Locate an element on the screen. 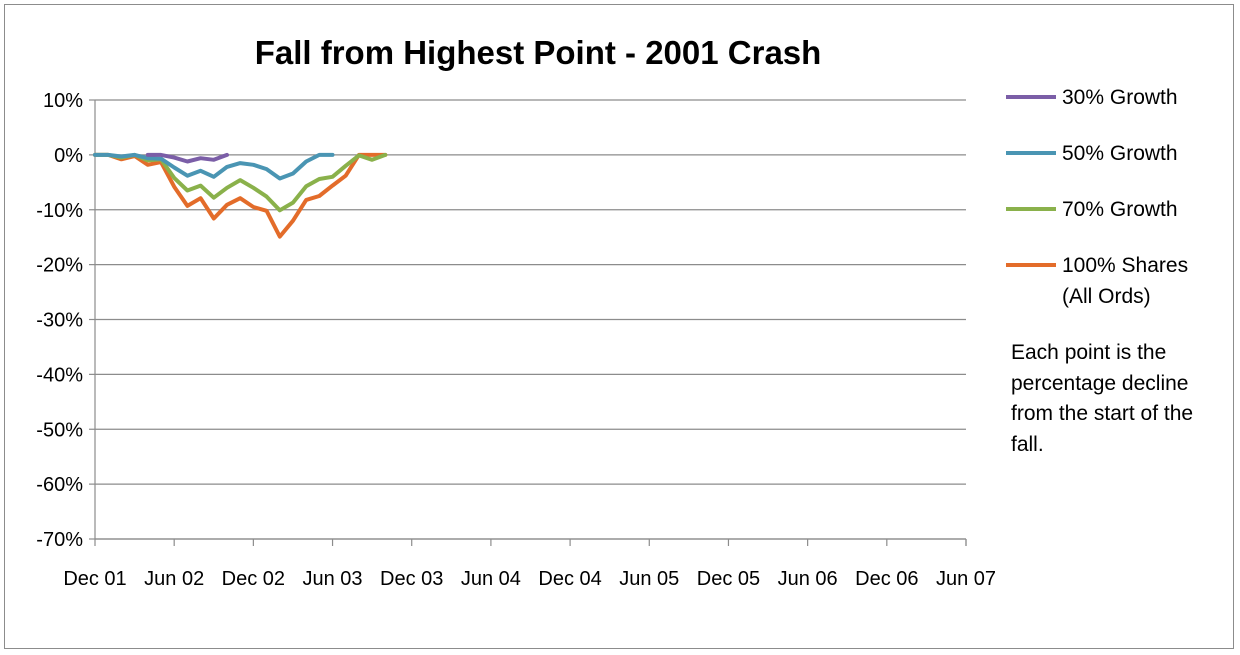 This screenshot has width=1240, height=655. y-tick-label: -20% is located at coordinates (59, 266).